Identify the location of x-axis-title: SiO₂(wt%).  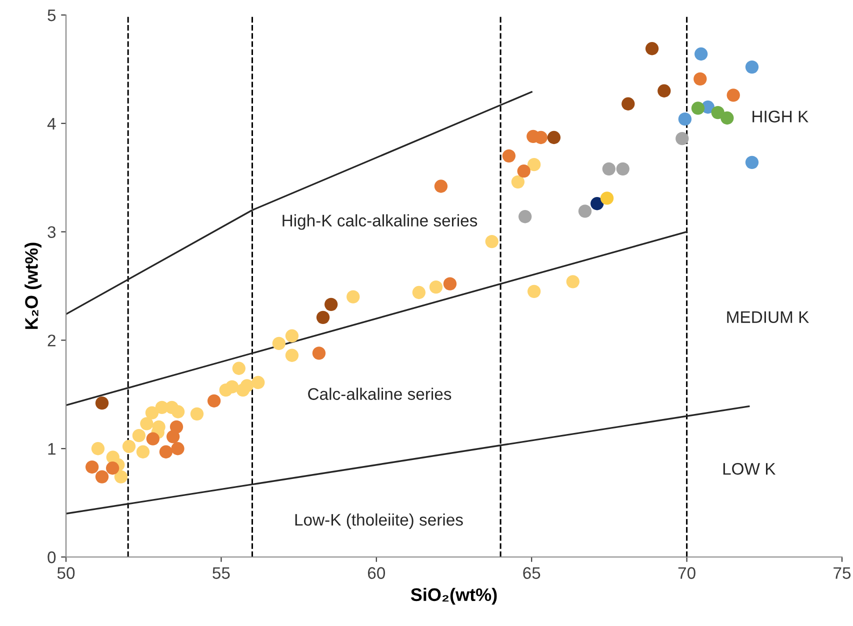
(453, 596).